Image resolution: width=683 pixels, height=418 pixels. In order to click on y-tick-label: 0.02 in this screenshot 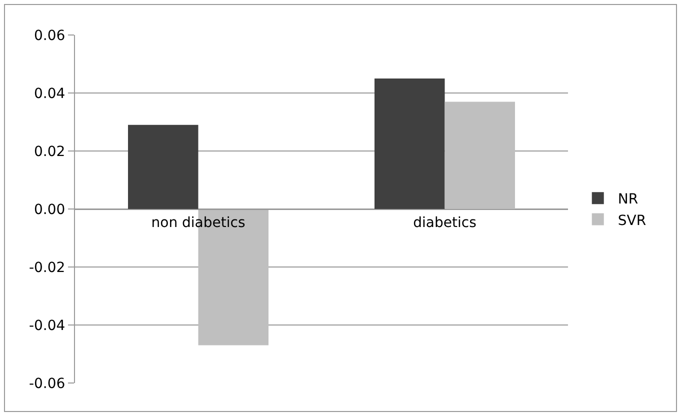, I will do `click(50, 152)`.